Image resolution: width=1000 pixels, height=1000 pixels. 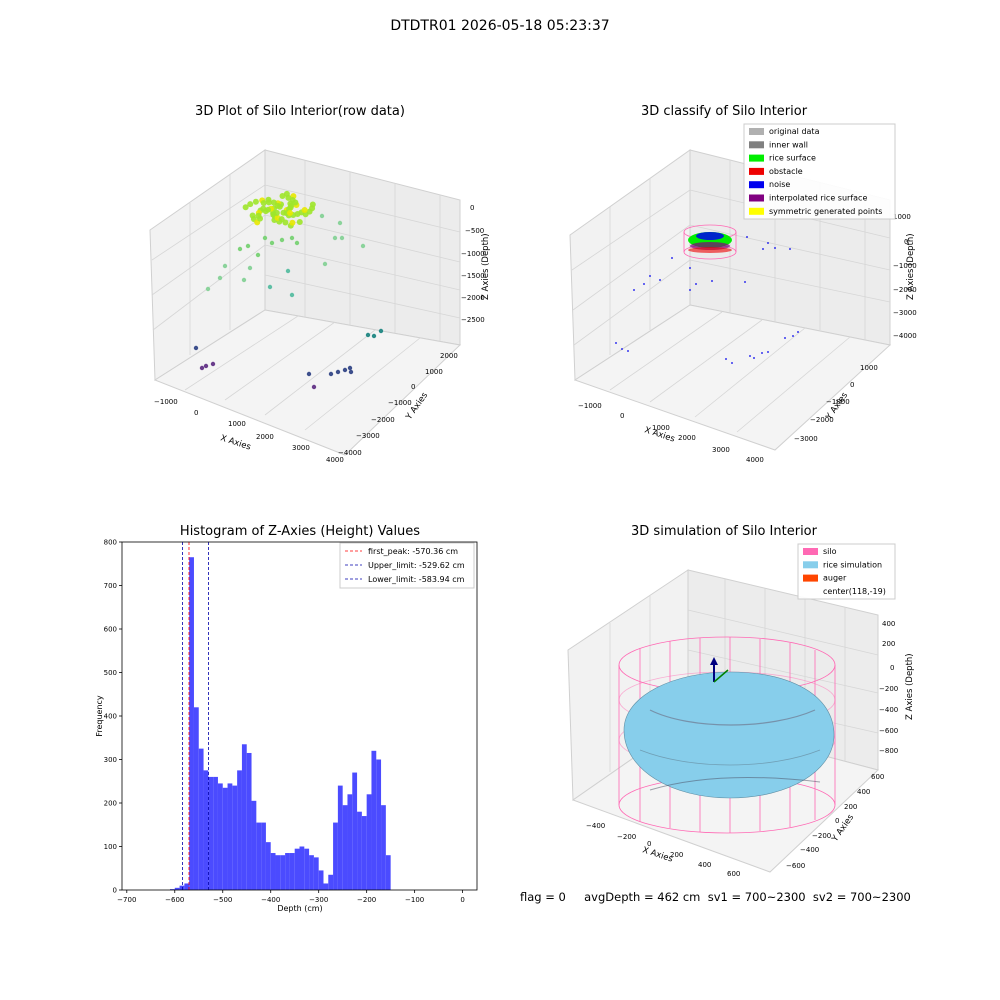 What do you see at coordinates (265, 437) in the screenshot?
I see `p1-xtick: 2000` at bounding box center [265, 437].